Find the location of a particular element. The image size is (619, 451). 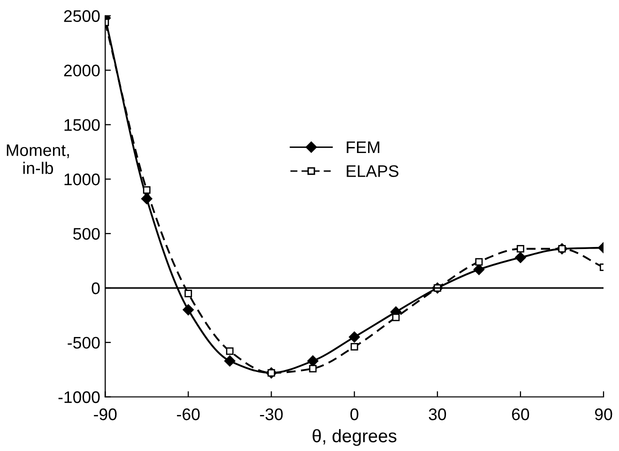

y-axis-title: Moment, in-lb is located at coordinates (37, 159).